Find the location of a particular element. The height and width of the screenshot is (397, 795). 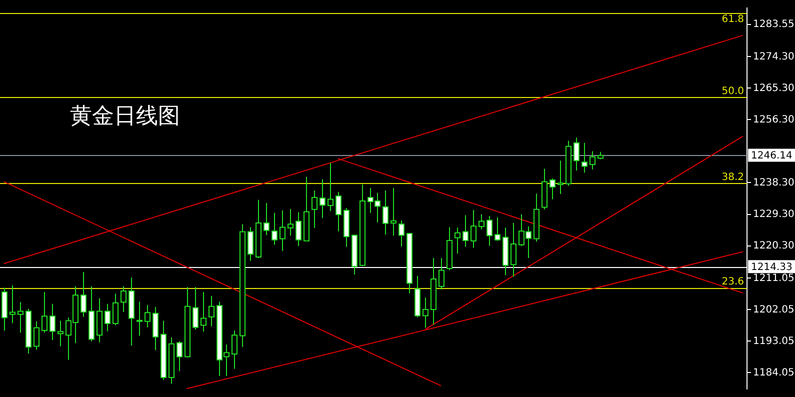

y-tick-label: 1184.05 is located at coordinates (773, 372).